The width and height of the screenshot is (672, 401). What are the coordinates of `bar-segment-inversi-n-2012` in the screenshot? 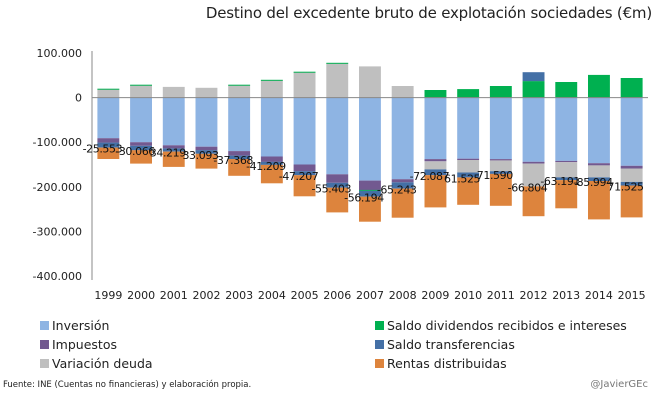 It's located at (533, 129).